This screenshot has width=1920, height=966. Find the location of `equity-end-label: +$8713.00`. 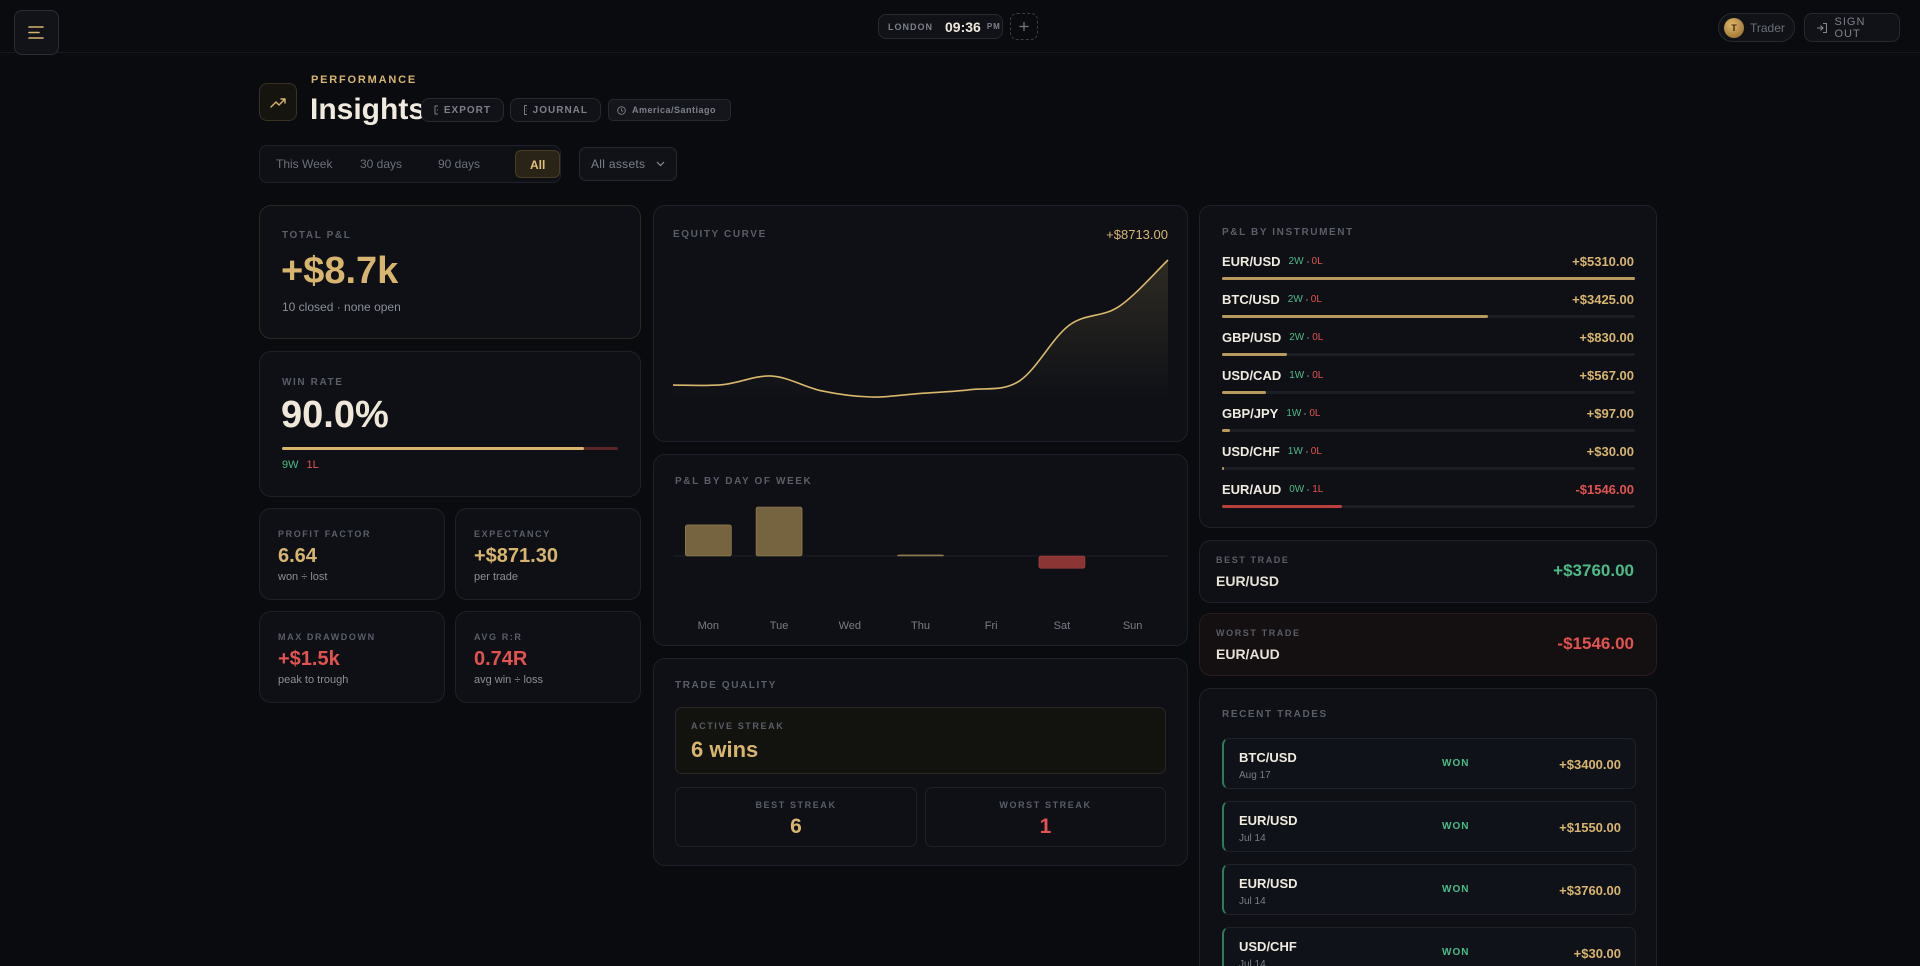

equity-end-label: +$8713.00 is located at coordinates (1137, 234).